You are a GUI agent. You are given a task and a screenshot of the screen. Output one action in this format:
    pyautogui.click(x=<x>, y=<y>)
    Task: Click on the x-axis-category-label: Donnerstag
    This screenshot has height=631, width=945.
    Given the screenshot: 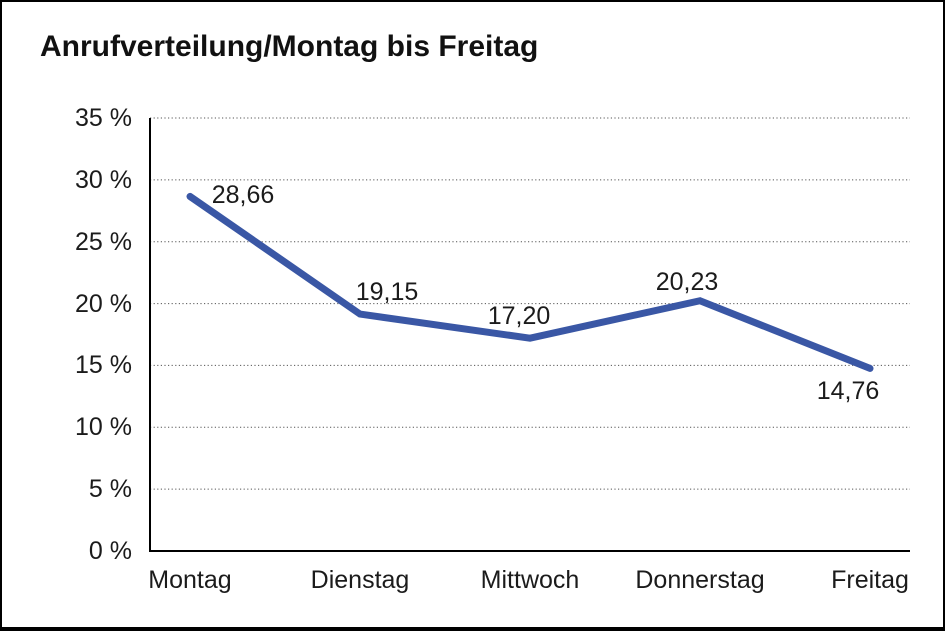 What is the action you would take?
    pyautogui.click(x=700, y=580)
    